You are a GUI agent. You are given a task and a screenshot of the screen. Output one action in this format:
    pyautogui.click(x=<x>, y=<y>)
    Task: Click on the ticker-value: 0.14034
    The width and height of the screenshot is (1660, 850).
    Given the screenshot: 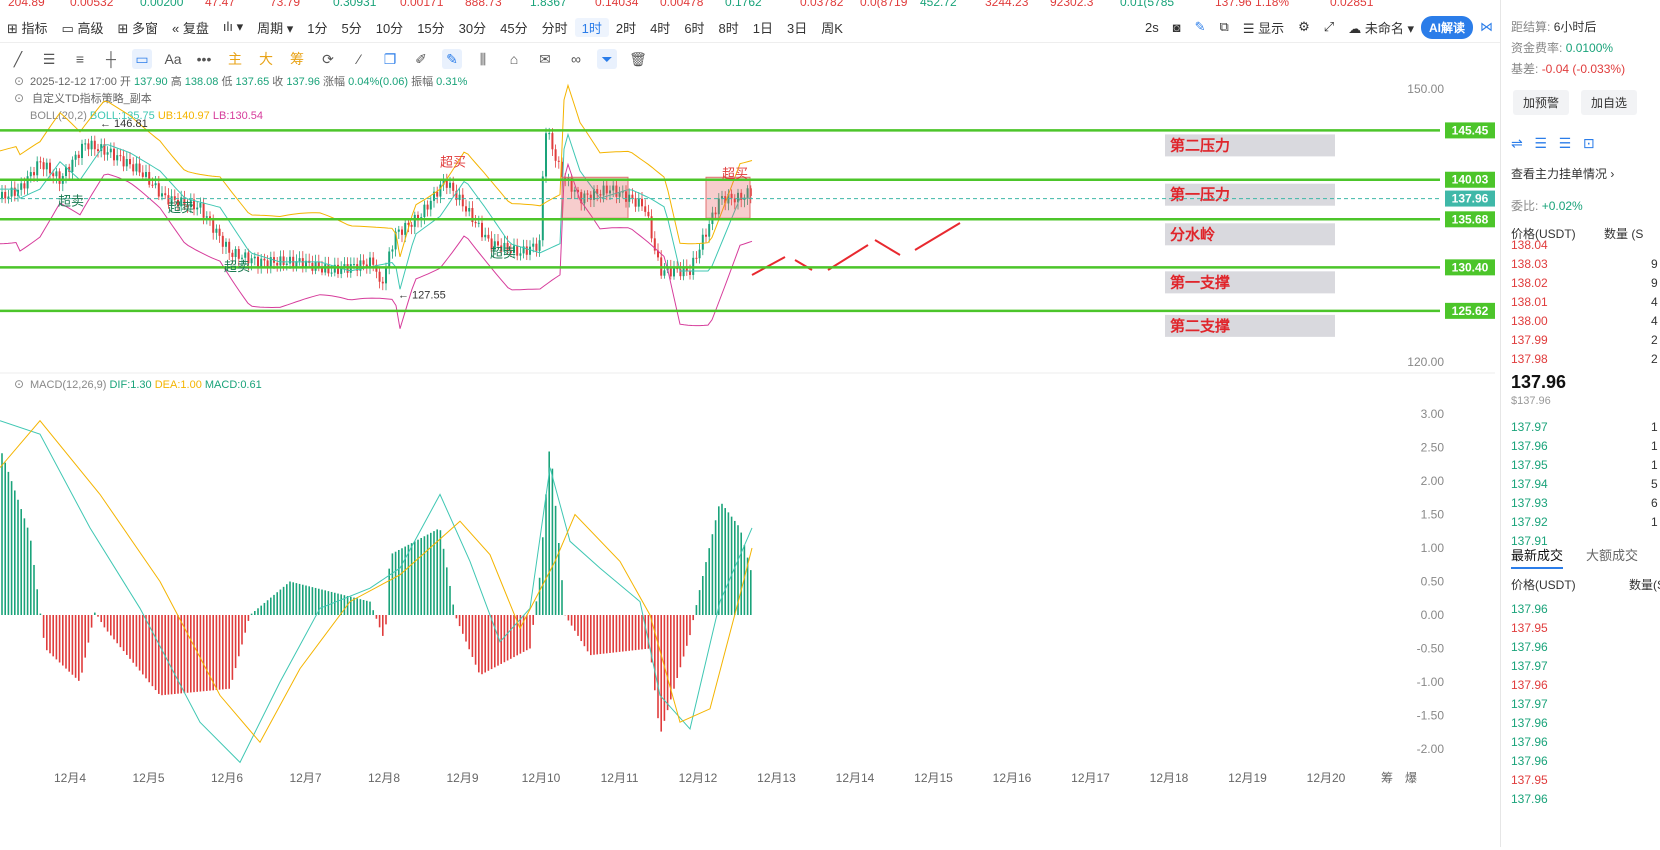 What is the action you would take?
    pyautogui.click(x=617, y=4)
    